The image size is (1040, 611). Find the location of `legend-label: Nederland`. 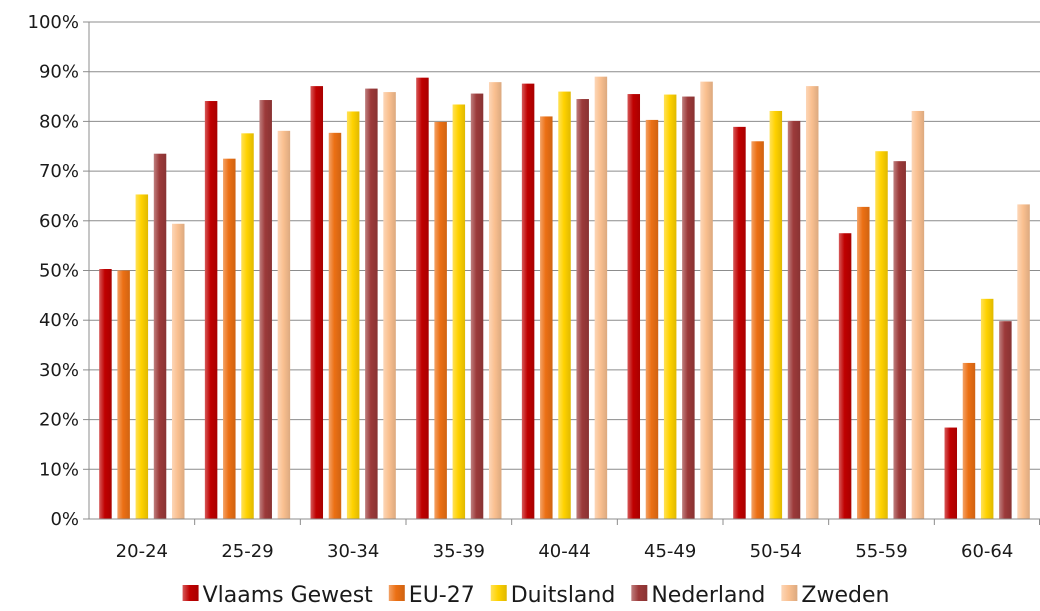

legend-label: Nederland is located at coordinates (708, 595).